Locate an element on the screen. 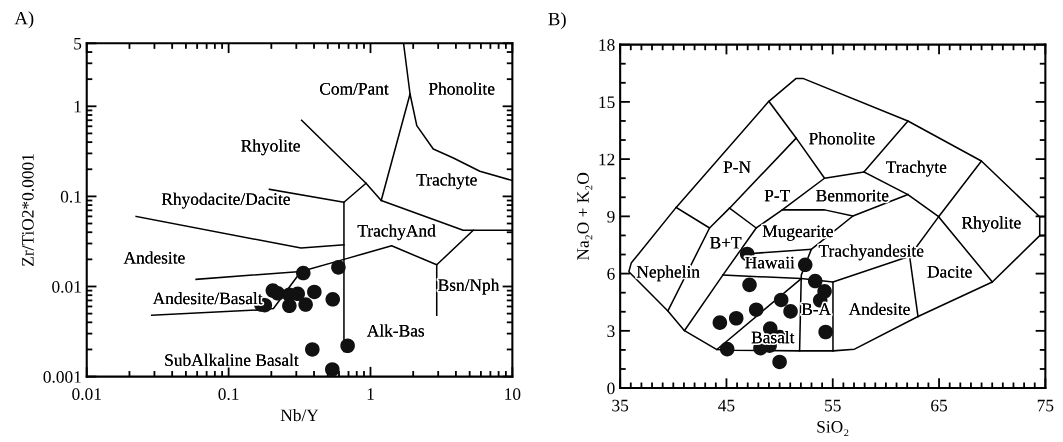 Image resolution: width=1063 pixels, height=442 pixels. x-tick-label: 55 is located at coordinates (833, 405).